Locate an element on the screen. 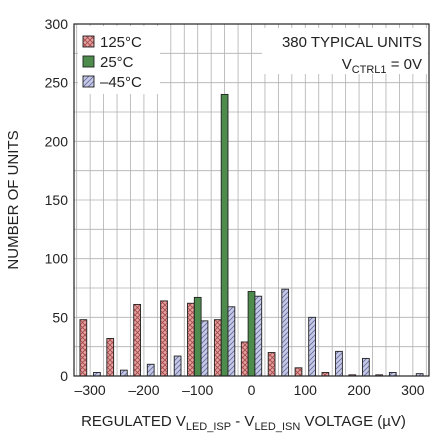  x-axis-title-main: REGULATED V is located at coordinates (133, 421).